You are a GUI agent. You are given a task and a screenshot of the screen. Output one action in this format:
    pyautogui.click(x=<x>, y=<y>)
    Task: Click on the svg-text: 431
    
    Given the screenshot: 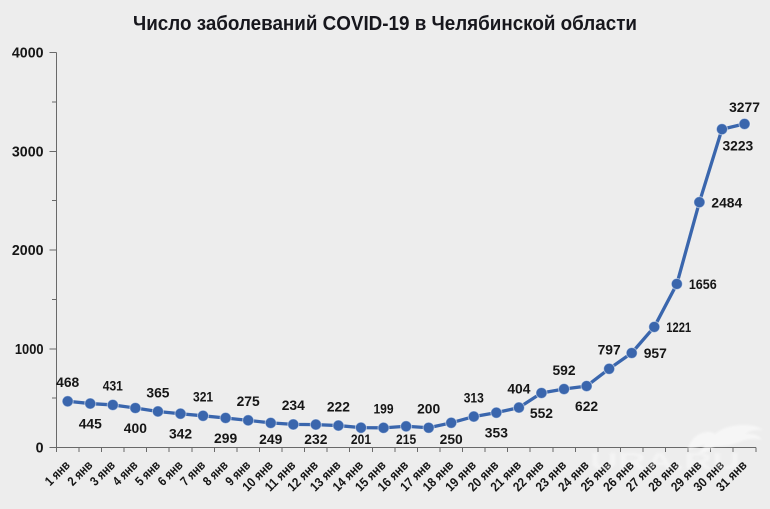 What is the action you would take?
    pyautogui.click(x=113, y=386)
    